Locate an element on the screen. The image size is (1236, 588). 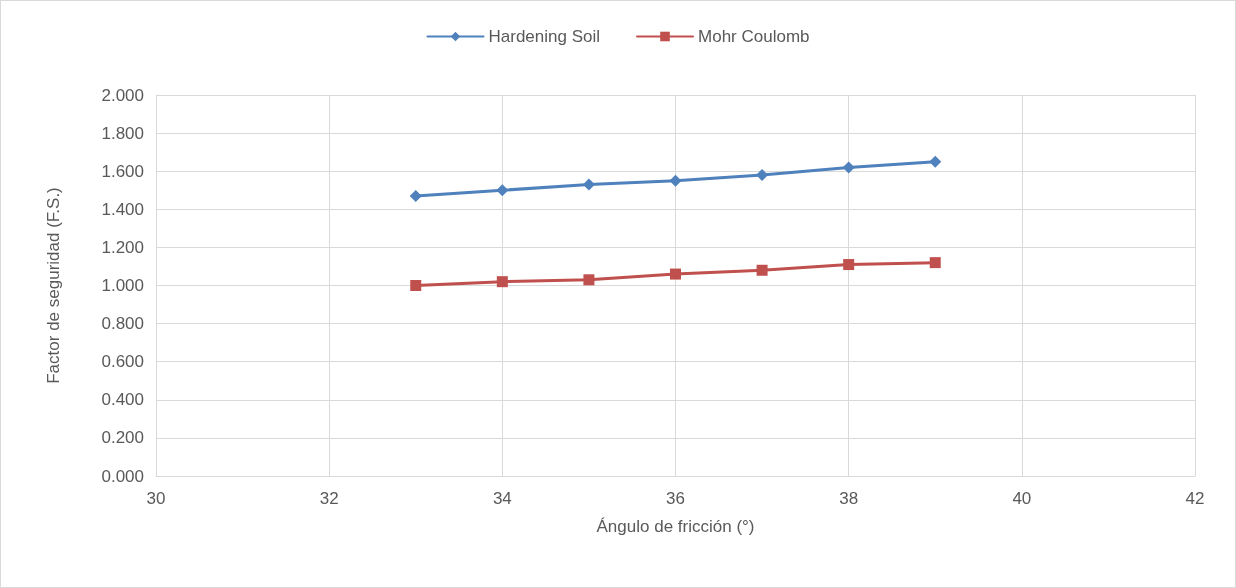
x-tick-label: 42 is located at coordinates (1195, 498).